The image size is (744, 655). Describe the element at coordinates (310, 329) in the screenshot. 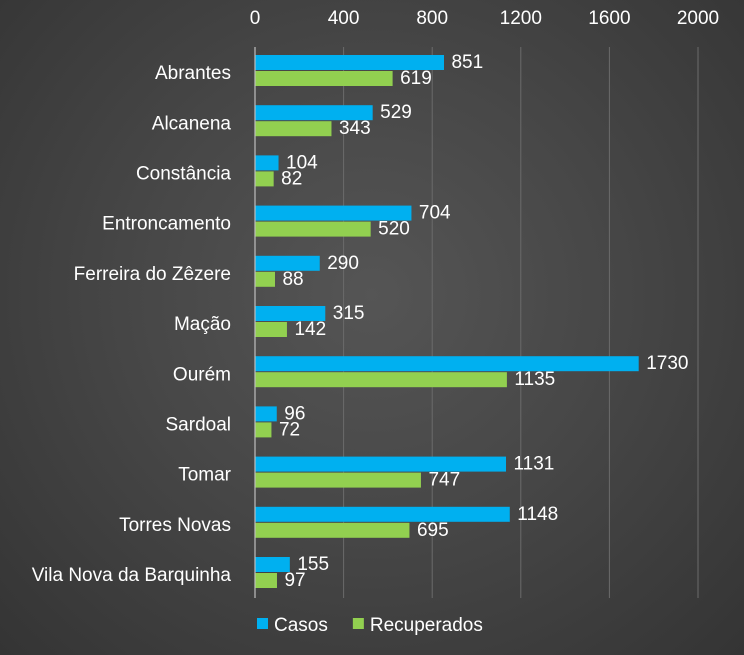

I see `data-label: 142` at that location.